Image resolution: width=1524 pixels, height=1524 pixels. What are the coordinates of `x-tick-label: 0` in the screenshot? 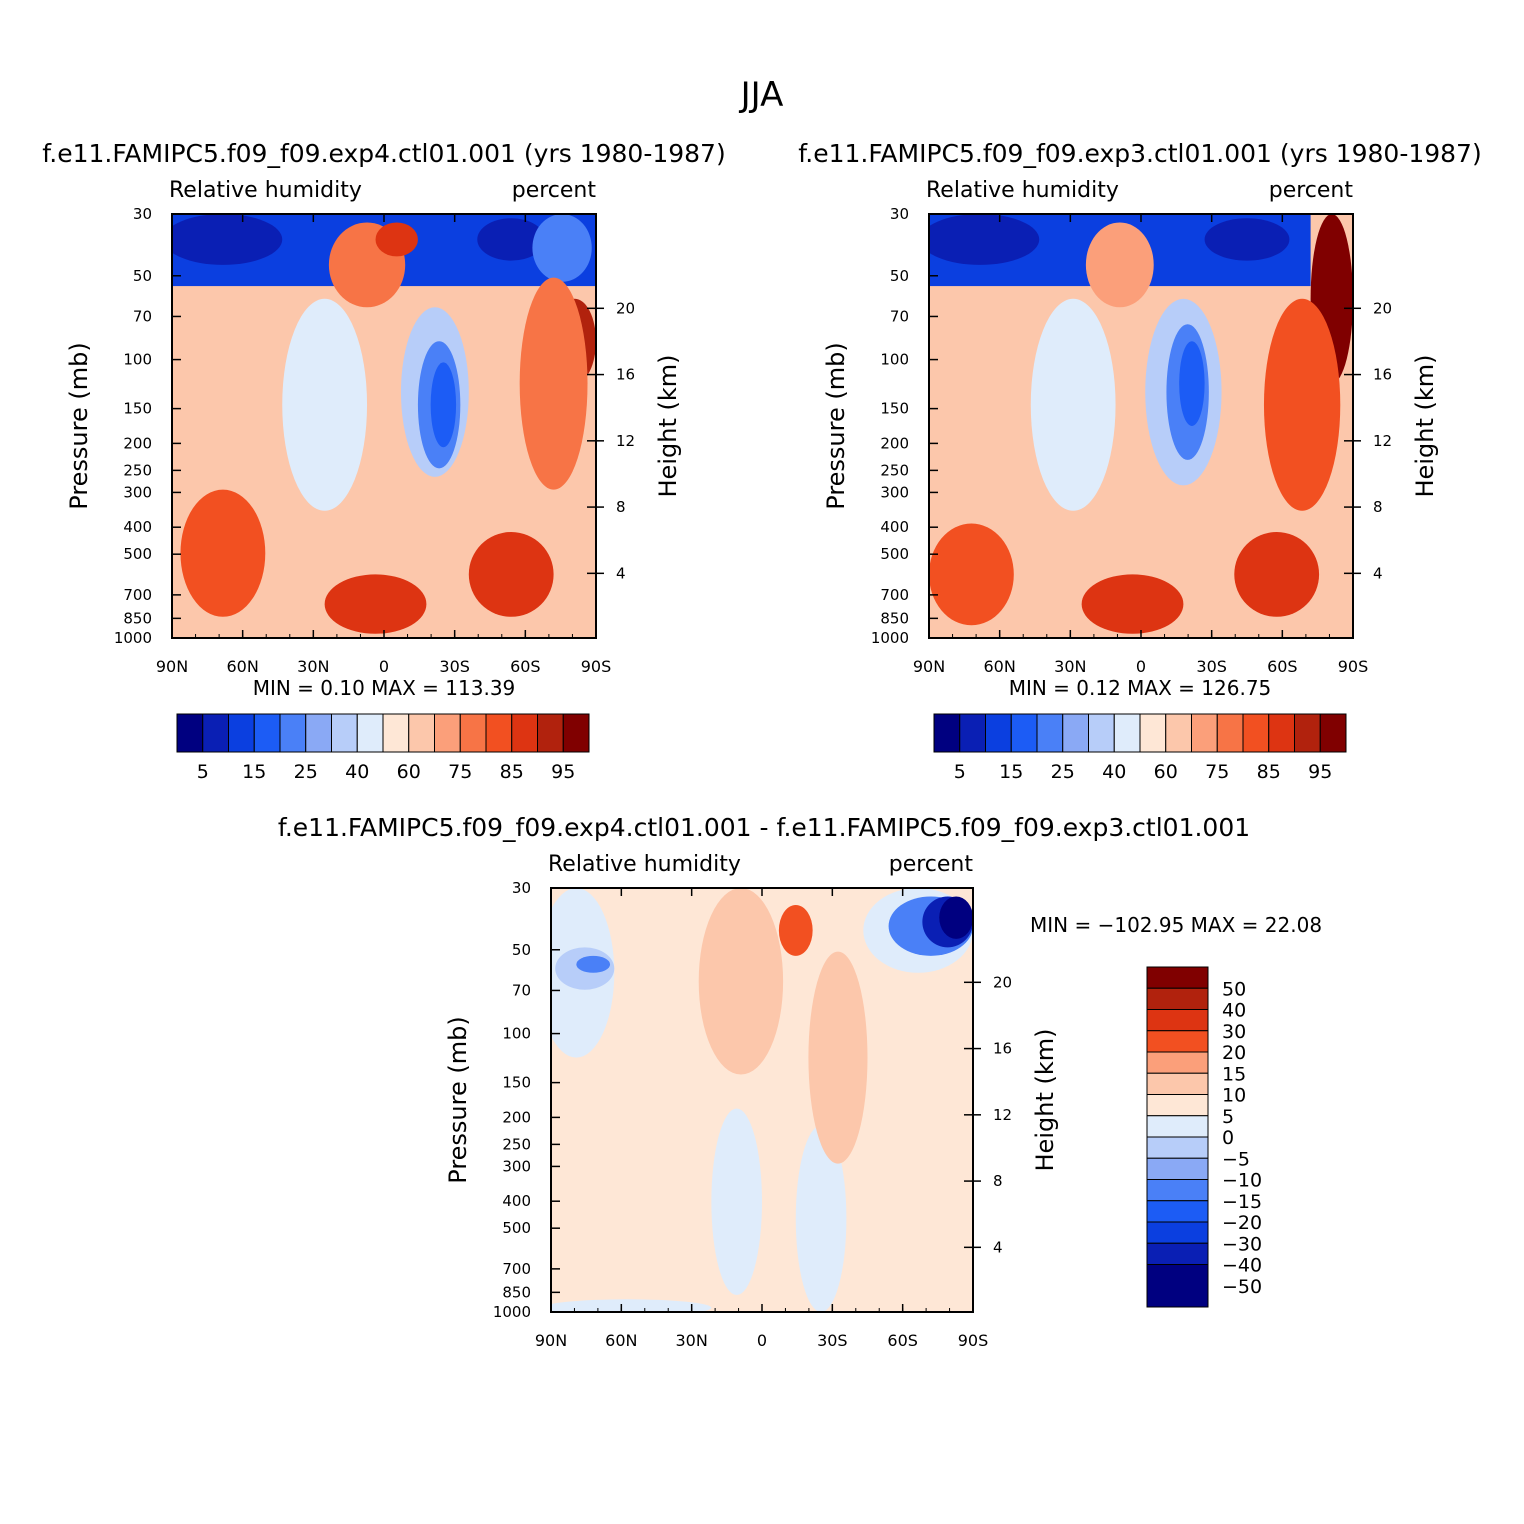 It's located at (762, 1340).